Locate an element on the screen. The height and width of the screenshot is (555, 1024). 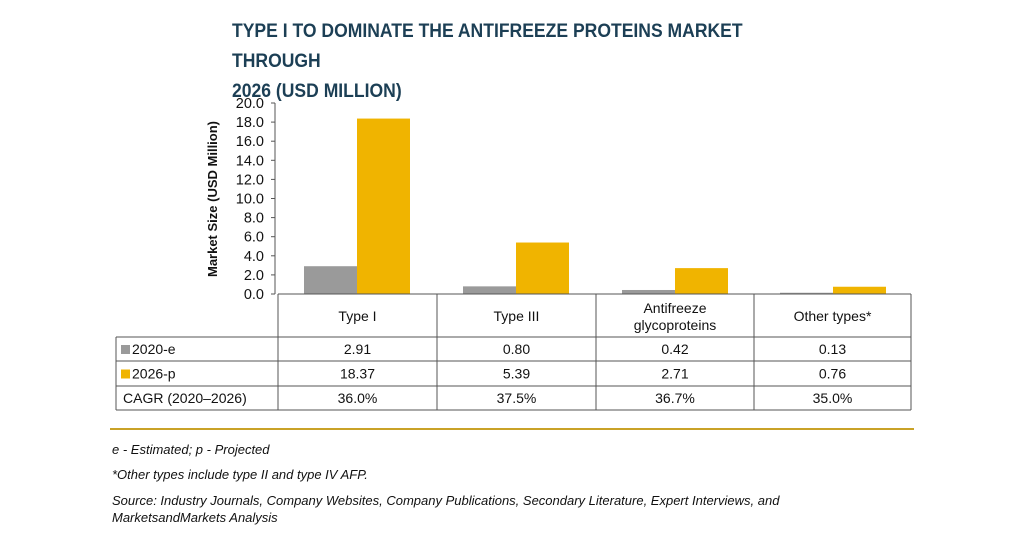
data-label: 2.91 is located at coordinates (357, 349).